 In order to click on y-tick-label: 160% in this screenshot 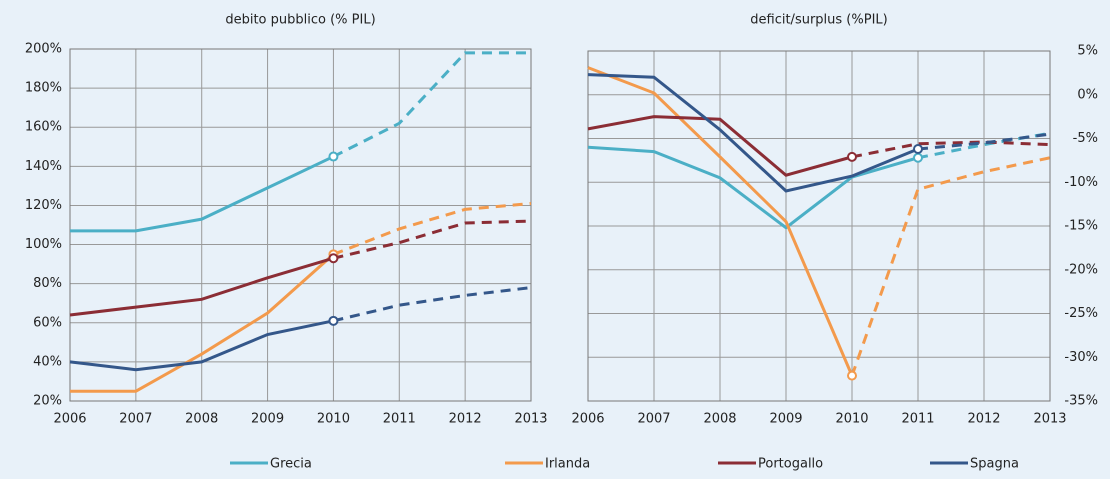, I will do `click(43, 127)`.